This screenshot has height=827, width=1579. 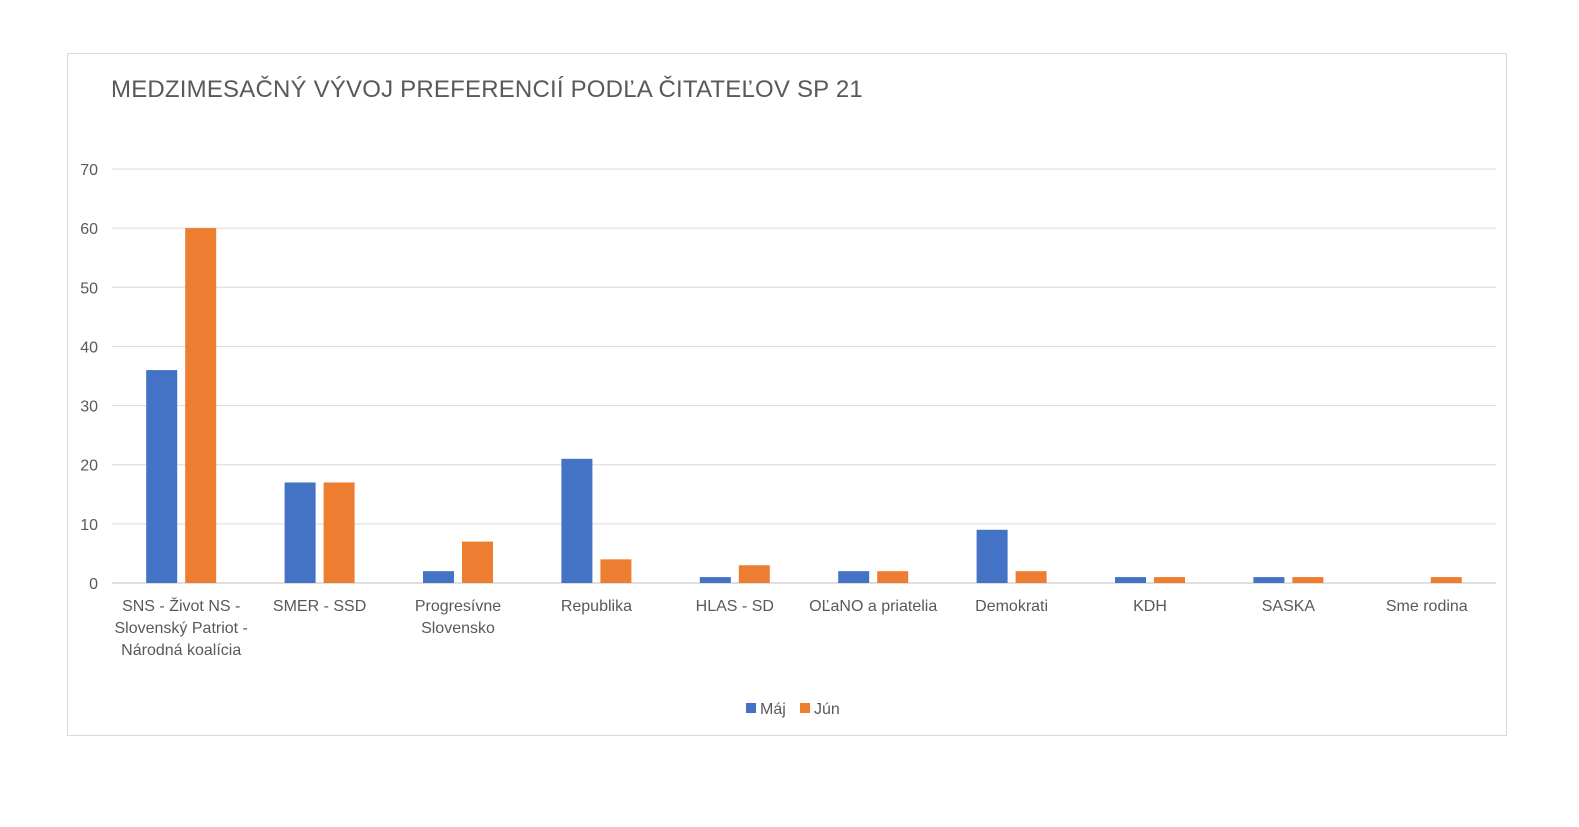 What do you see at coordinates (773, 709) in the screenshot?
I see `legend-label: Máj` at bounding box center [773, 709].